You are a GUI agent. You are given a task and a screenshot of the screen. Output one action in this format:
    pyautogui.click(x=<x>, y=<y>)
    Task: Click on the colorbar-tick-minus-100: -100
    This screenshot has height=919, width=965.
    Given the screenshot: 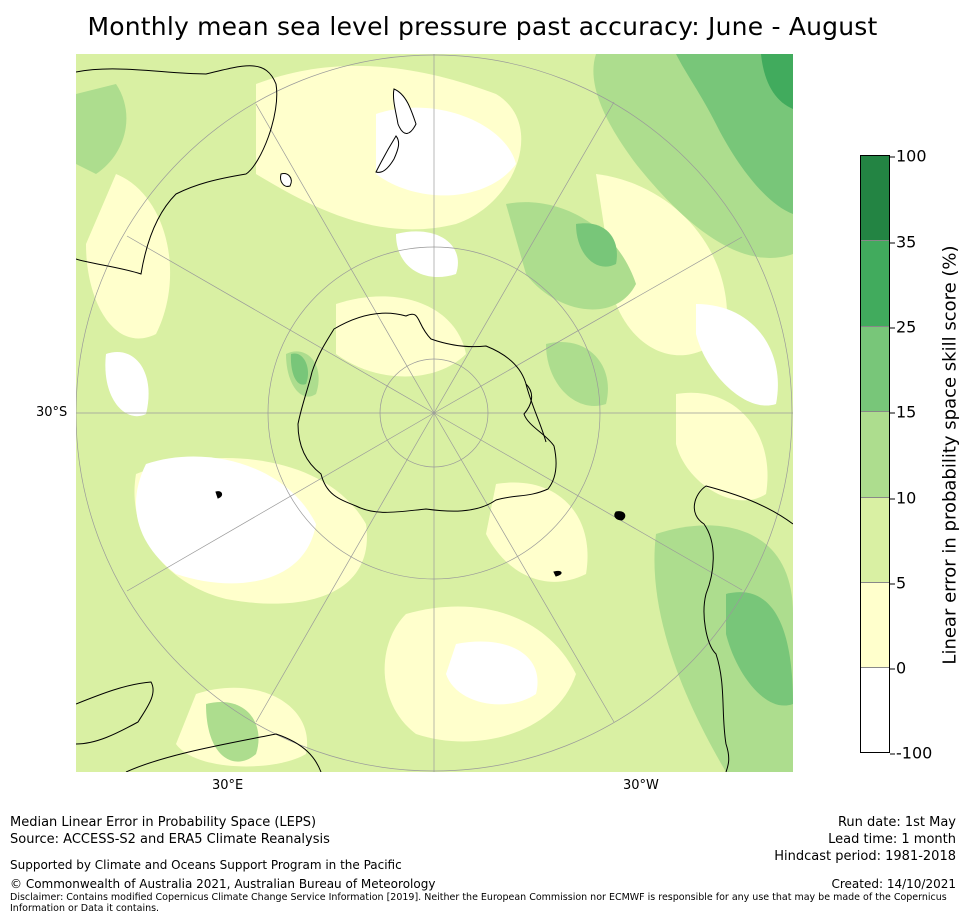 What is the action you would take?
    pyautogui.click(x=911, y=753)
    